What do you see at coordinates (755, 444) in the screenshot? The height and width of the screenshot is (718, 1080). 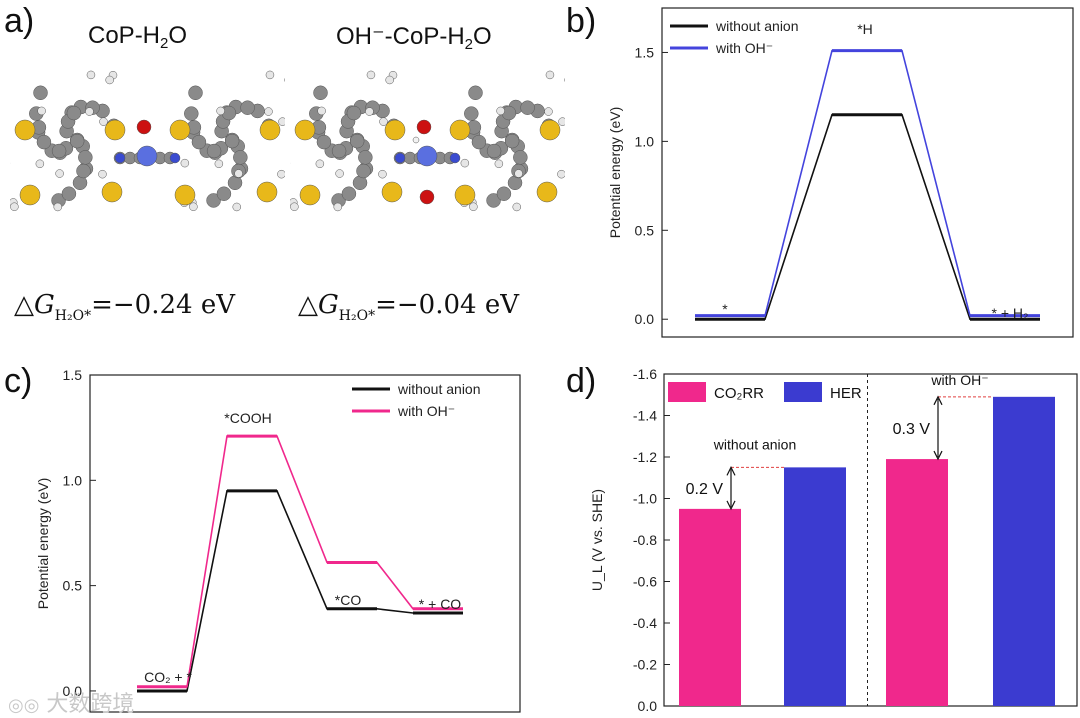 I see `group-label: without anion` at bounding box center [755, 444].